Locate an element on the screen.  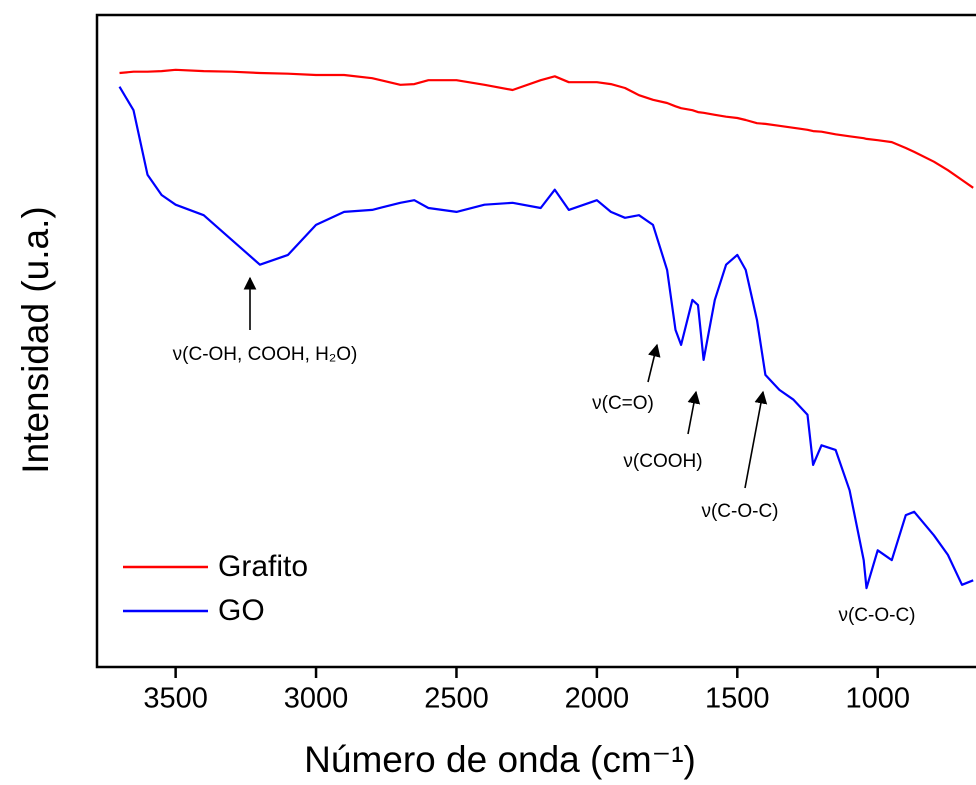
y-axis-label: Intensidad (u.a.) is located at coordinates (35, 339).